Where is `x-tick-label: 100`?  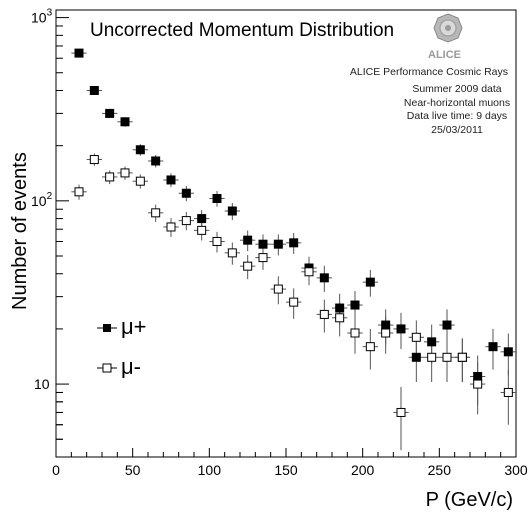
x-tick-label: 100 is located at coordinates (210, 470).